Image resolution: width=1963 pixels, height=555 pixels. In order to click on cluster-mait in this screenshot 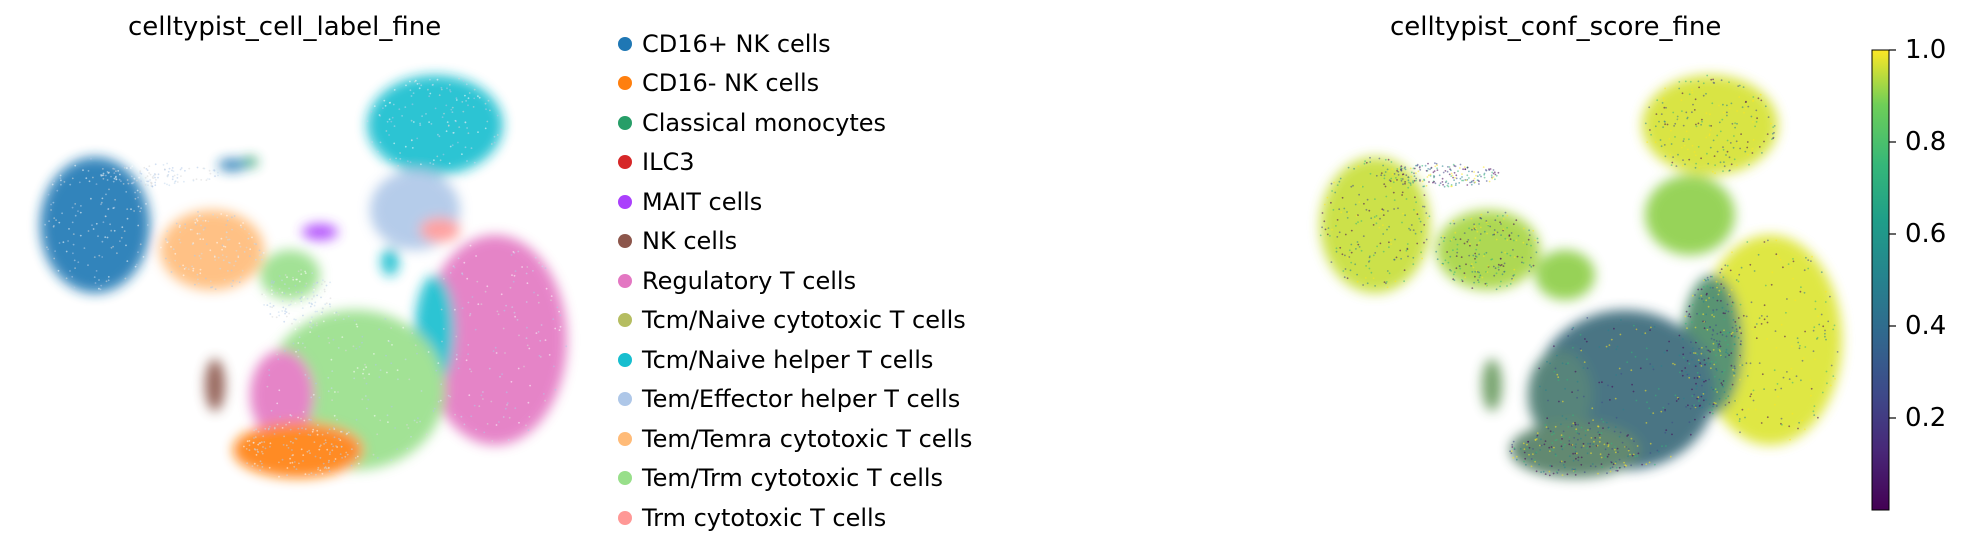, I will do `click(320, 232)`.